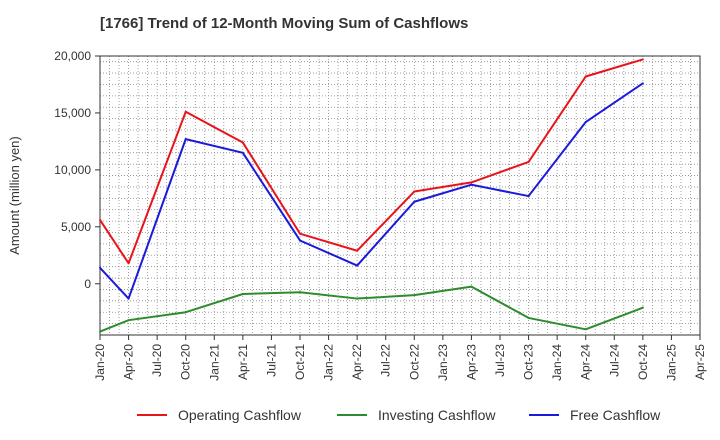 The width and height of the screenshot is (720, 440). Describe the element at coordinates (471, 362) in the screenshot. I see `x-tick-label: Apr-23` at that location.